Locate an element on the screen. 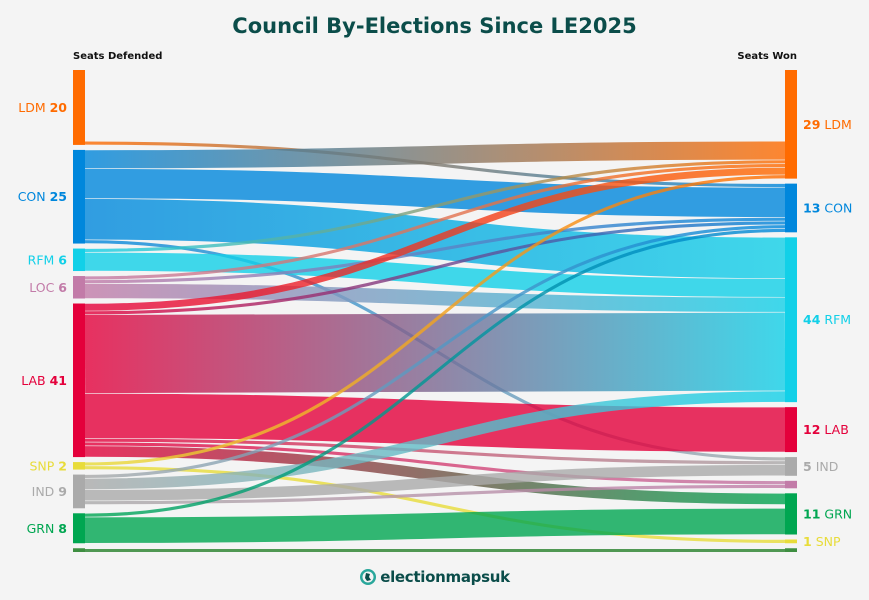 The height and width of the screenshot is (600, 869). link-ldm-to-con is located at coordinates (435, 164).